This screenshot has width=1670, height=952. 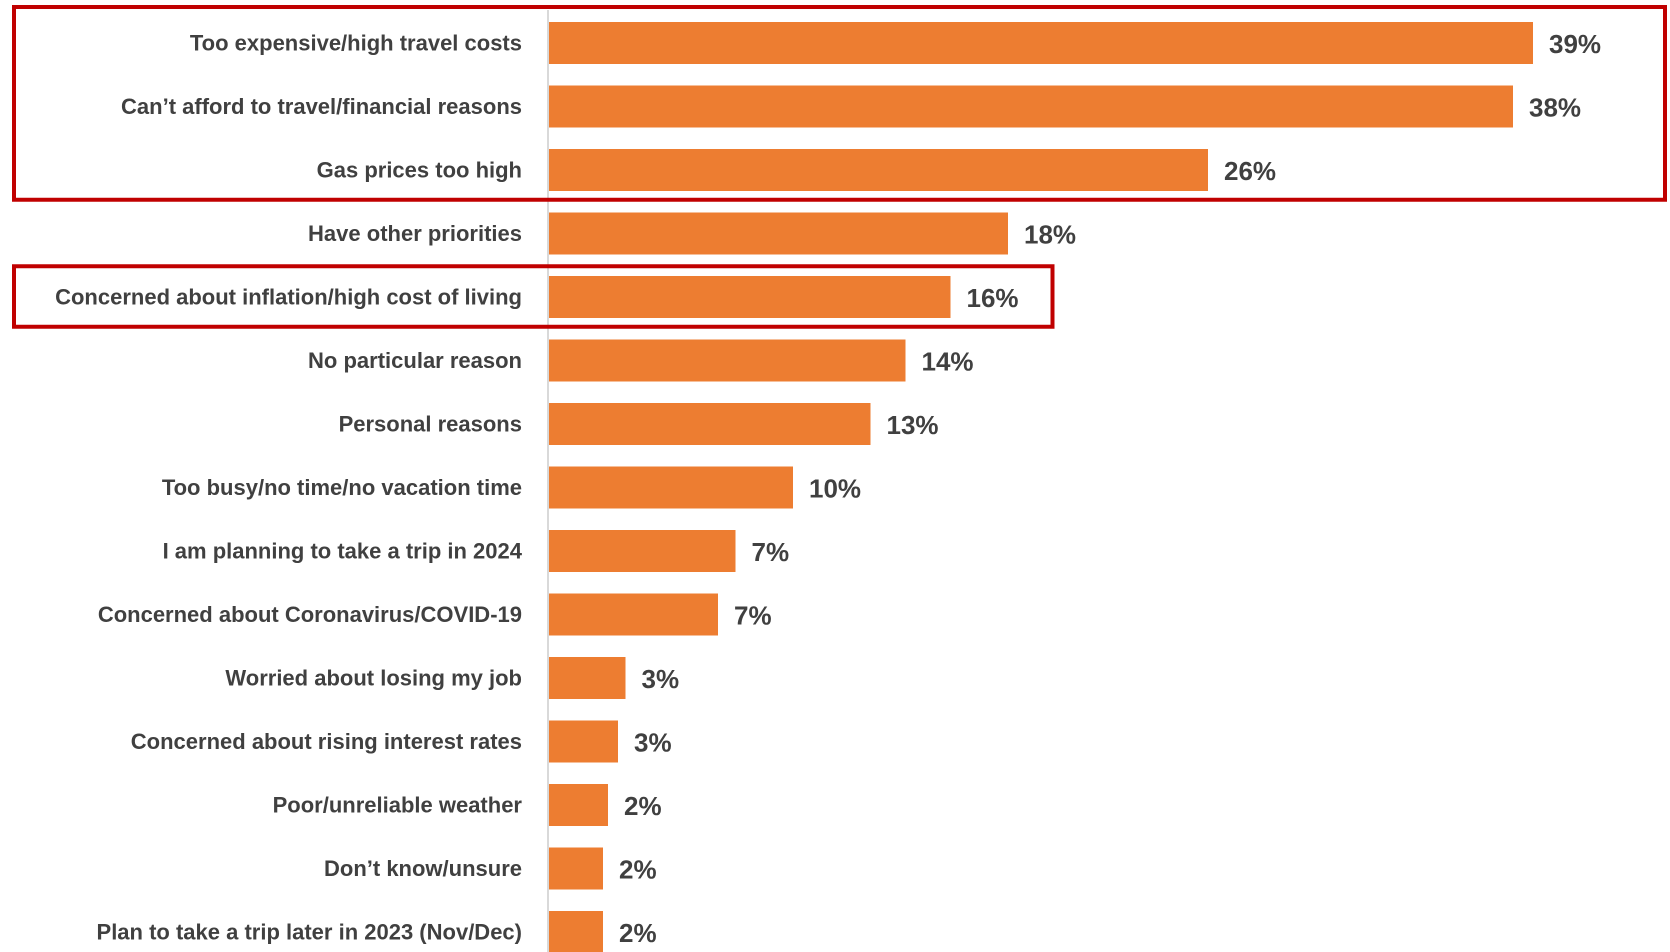 I want to click on category-label: Too expensive/high travel costs, so click(x=356, y=43).